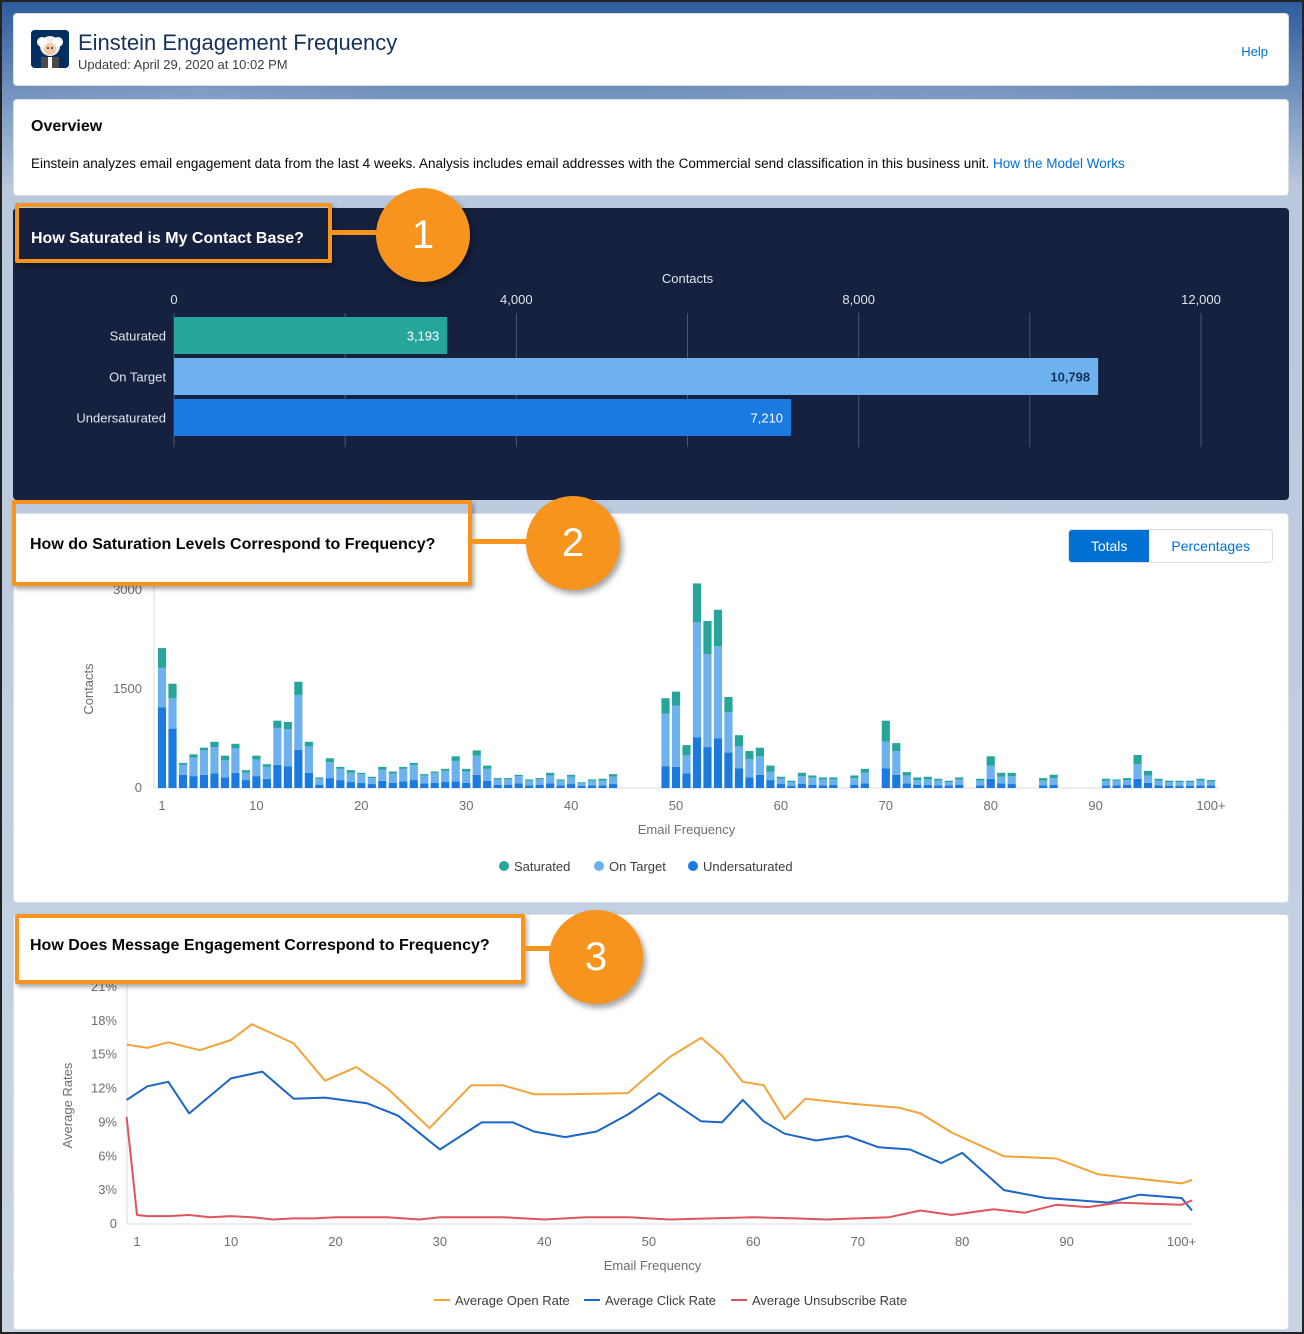  What do you see at coordinates (107, 1155) in the screenshot?
I see `y-tick-label: 6%` at bounding box center [107, 1155].